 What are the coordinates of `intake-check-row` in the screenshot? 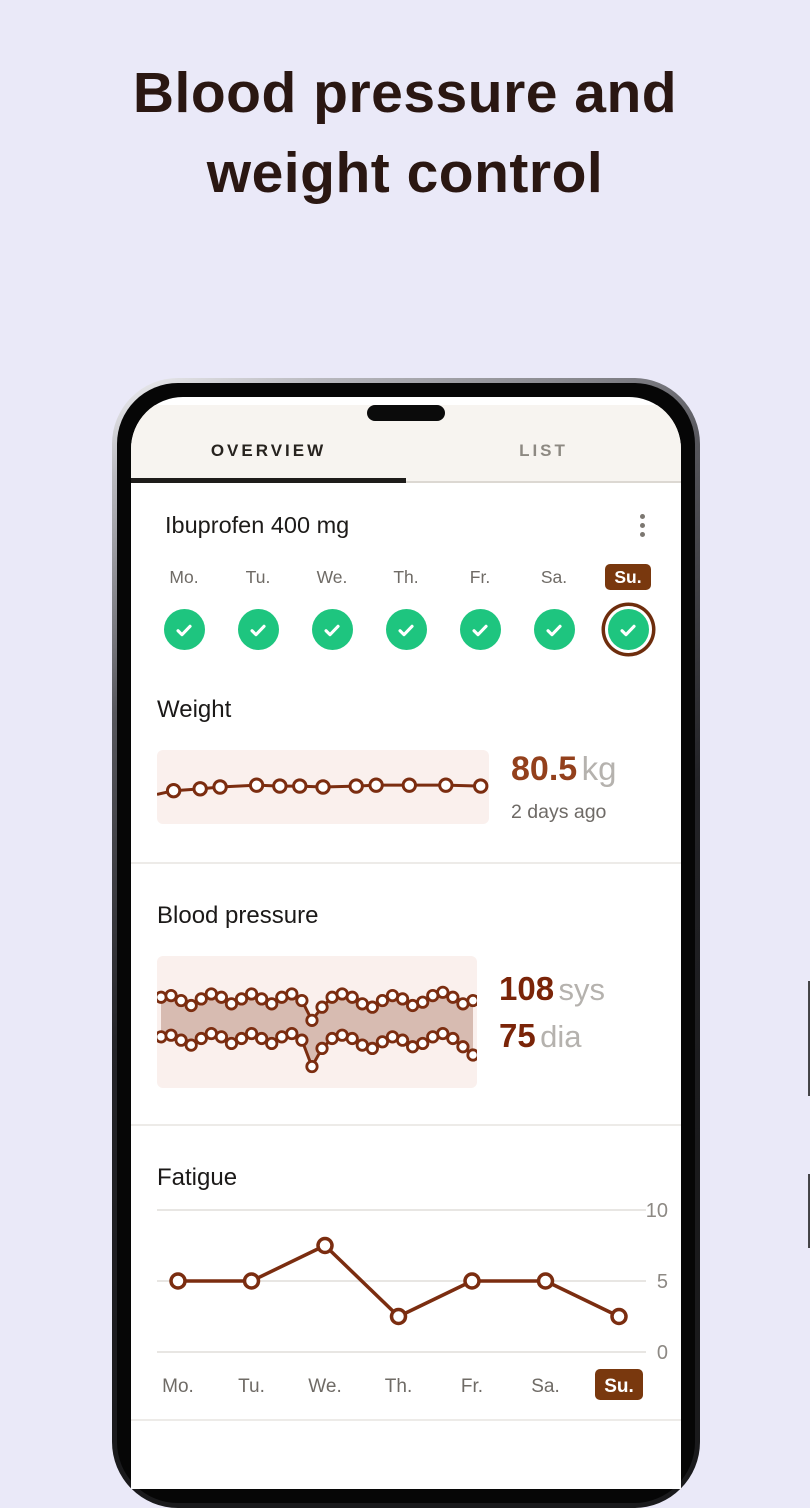 It's located at (406, 619).